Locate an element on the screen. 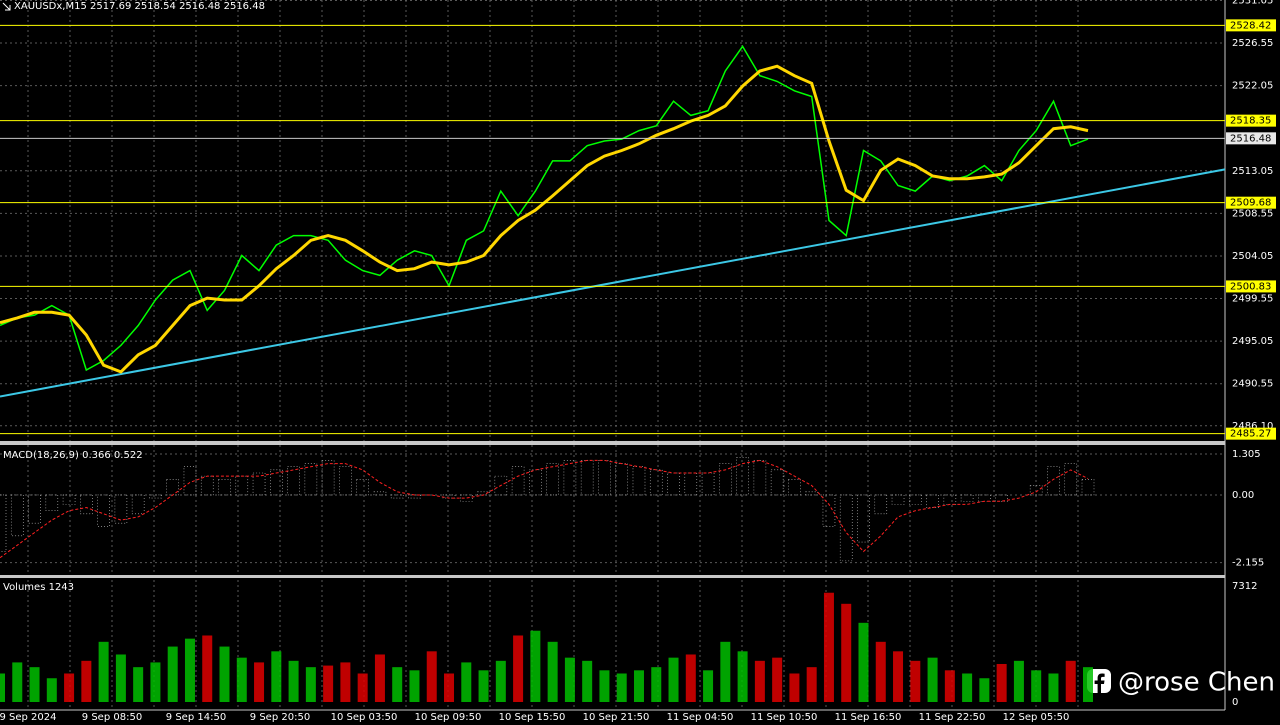 Image resolution: width=1280 pixels, height=725 pixels. x-tick-label: 9 Sep 2024 is located at coordinates (28, 717).